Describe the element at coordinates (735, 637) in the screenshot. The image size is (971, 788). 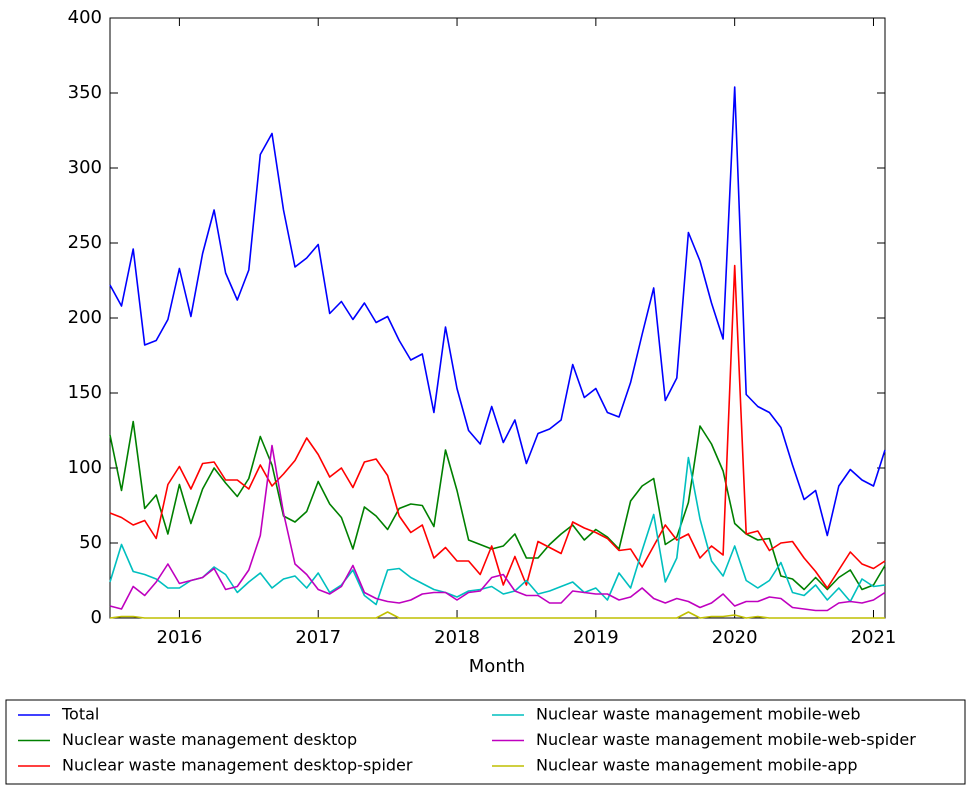
I see `x-tick-label: 2020` at that location.